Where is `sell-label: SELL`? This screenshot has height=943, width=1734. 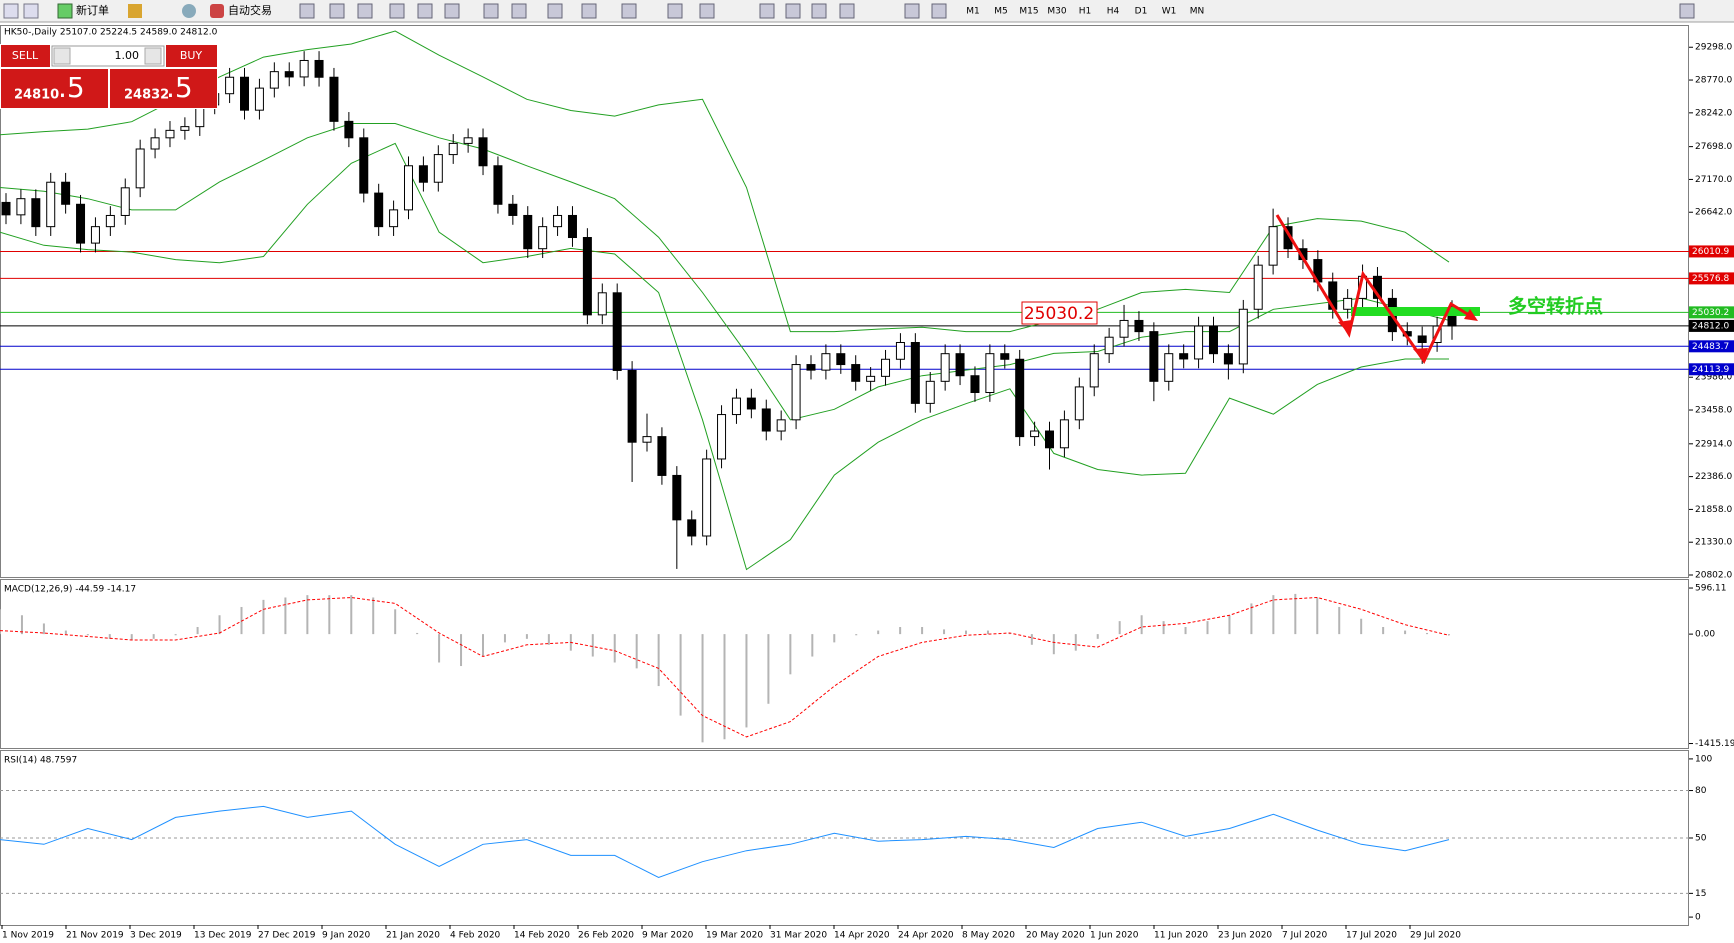
sell-label: SELL is located at coordinates (25, 55).